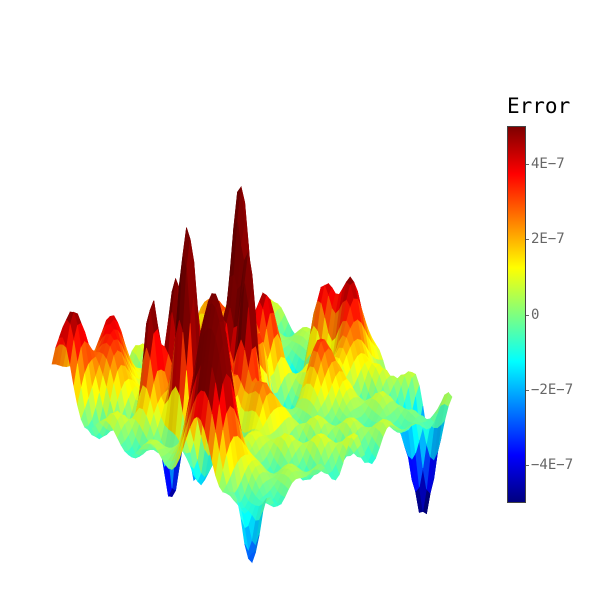 The height and width of the screenshot is (600, 600). I want to click on colorbar-tick-label: 4E−7, so click(548, 163).